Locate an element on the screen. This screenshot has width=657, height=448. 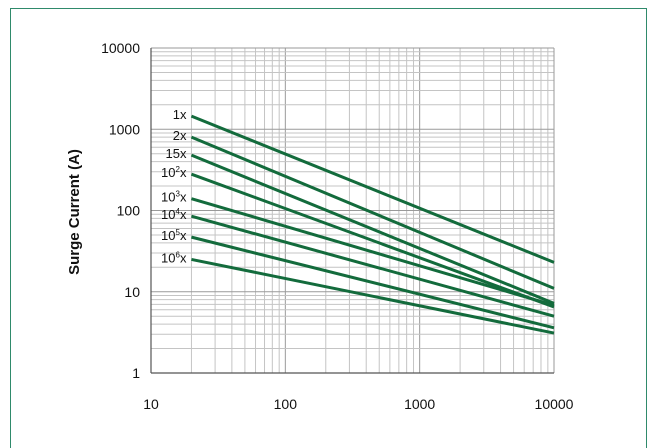
series-label: 1x is located at coordinates (180, 114).